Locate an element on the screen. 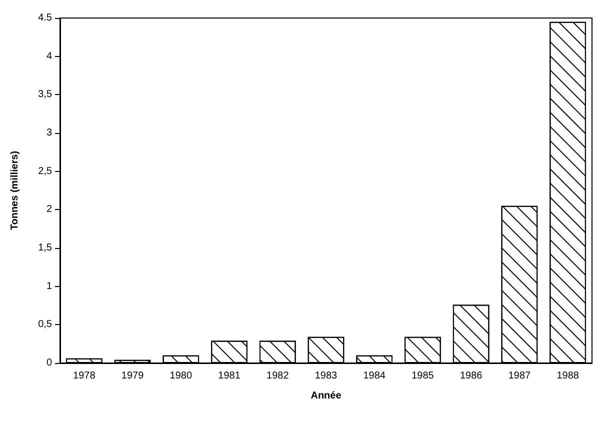 Image resolution: width=600 pixels, height=423 pixels. x-tick-label: 1979 is located at coordinates (132, 376).